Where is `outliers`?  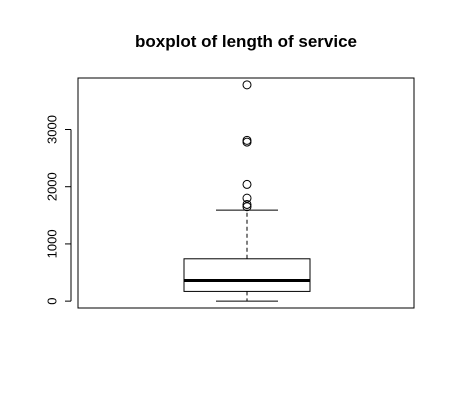
outliers is located at coordinates (247, 146).